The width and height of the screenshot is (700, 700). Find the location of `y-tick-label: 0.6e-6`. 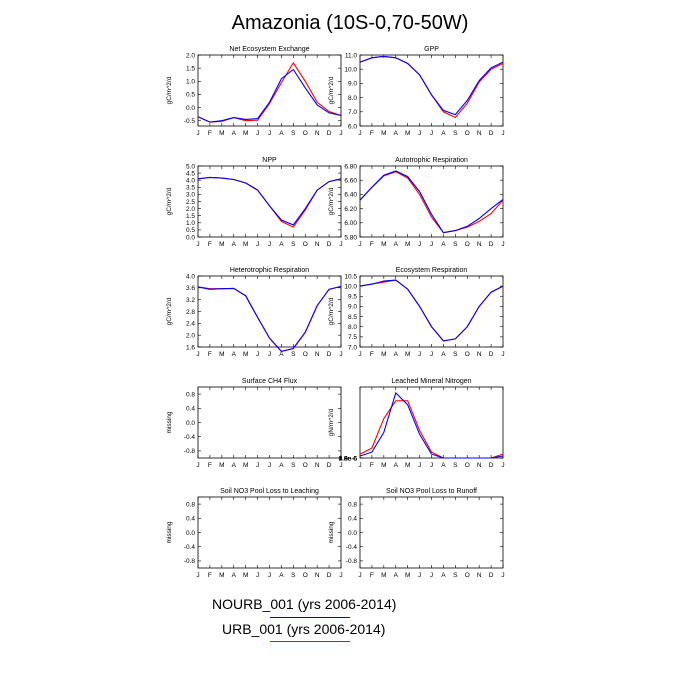

y-tick-label: 0.6e-6 is located at coordinates (348, 458).